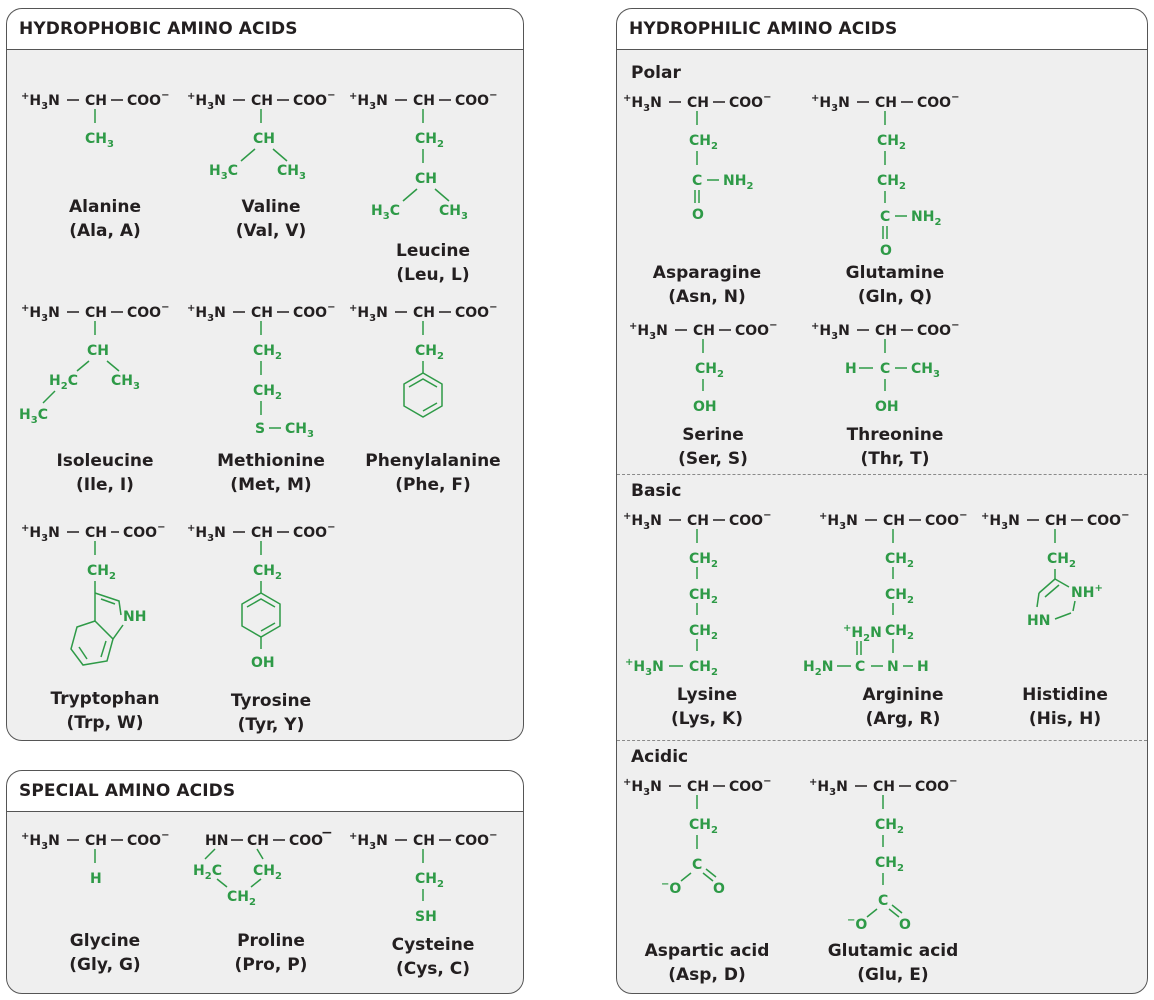 The width and height of the screenshot is (1154, 1000). I want to click on glutamine-formula: +H3N CH COO− CH2 CH2 C NH2 O, so click(885, 175).